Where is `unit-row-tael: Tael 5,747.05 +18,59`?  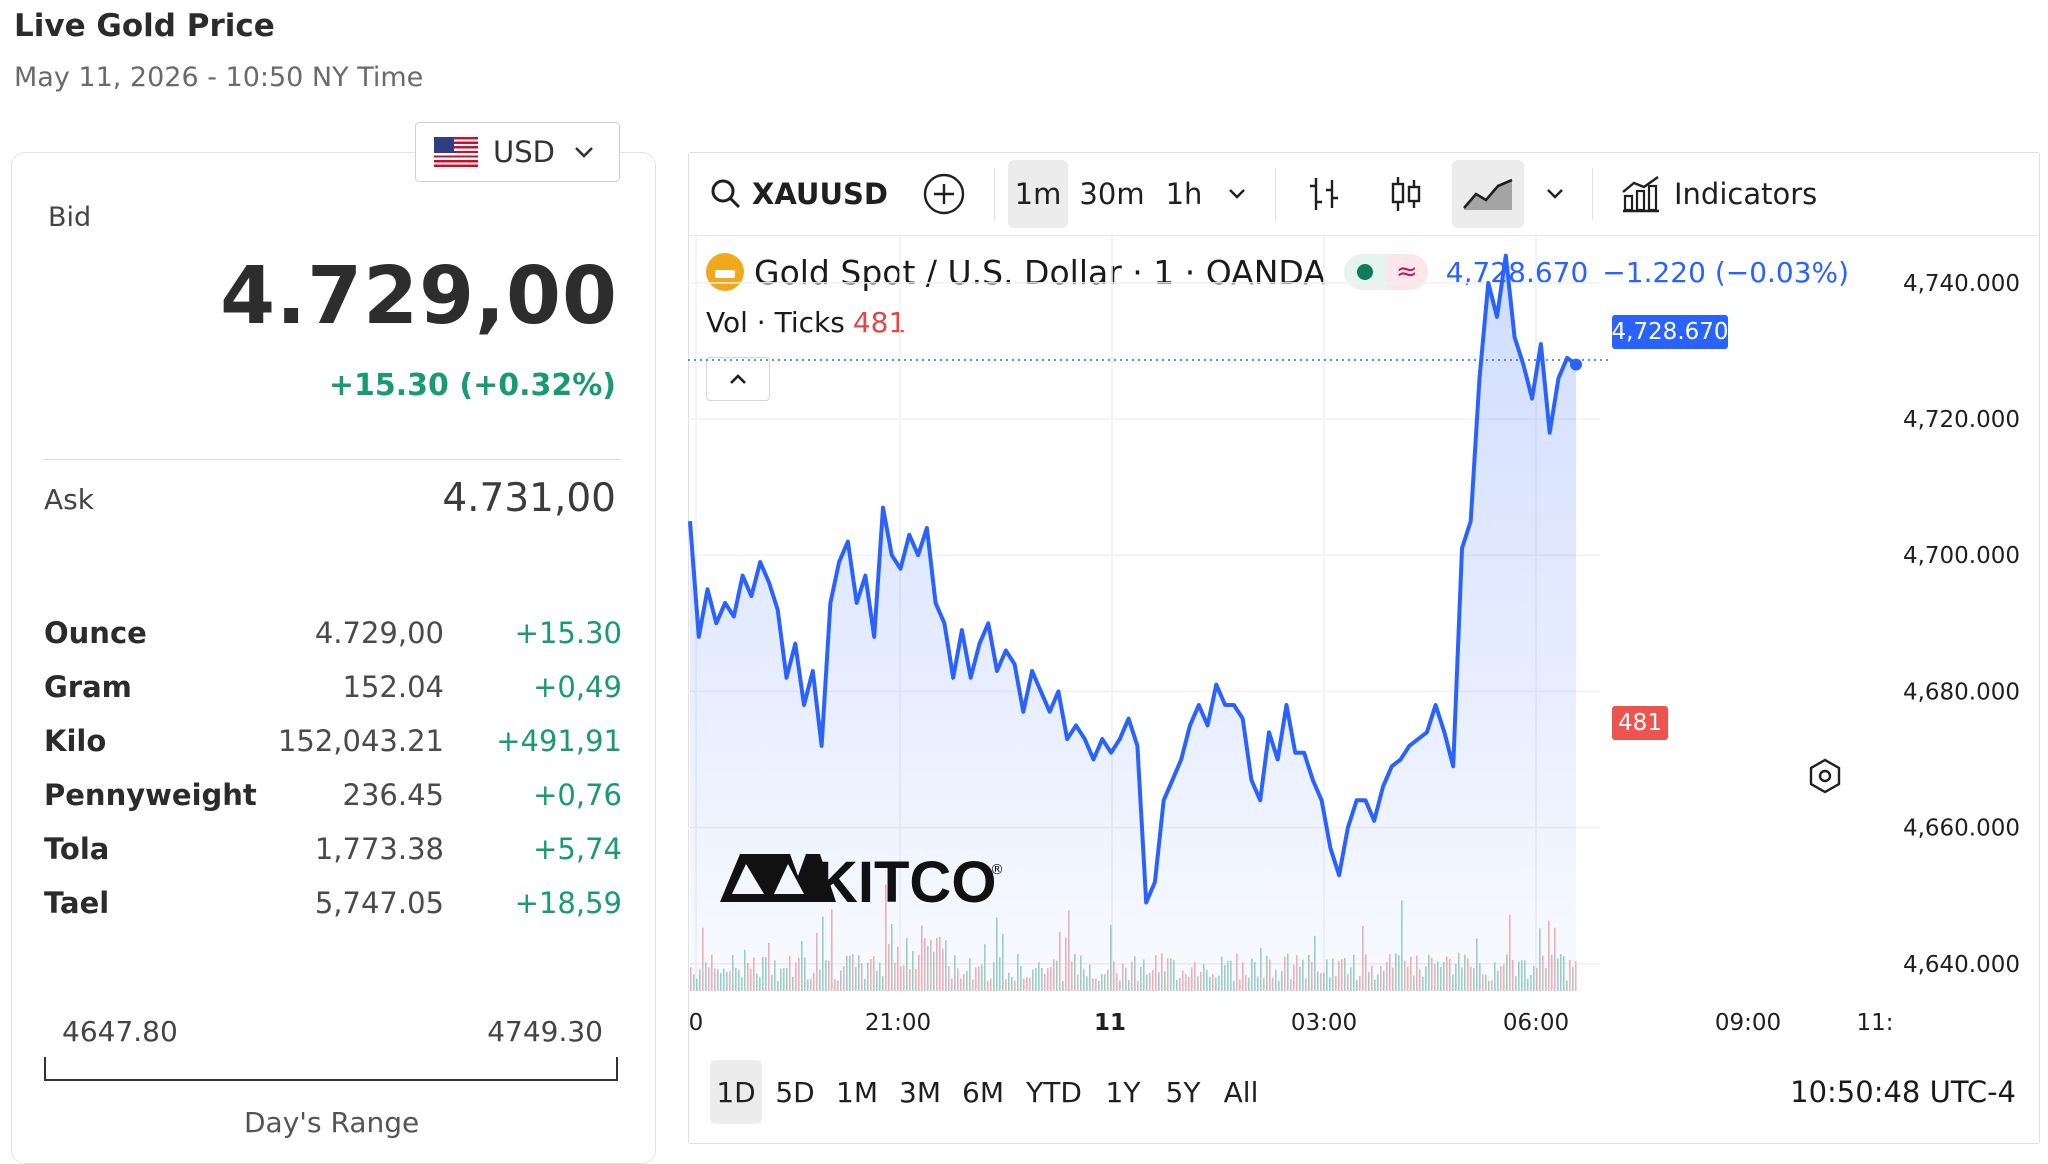 unit-row-tael: Tael 5,747.05 +18,59 is located at coordinates (333, 910).